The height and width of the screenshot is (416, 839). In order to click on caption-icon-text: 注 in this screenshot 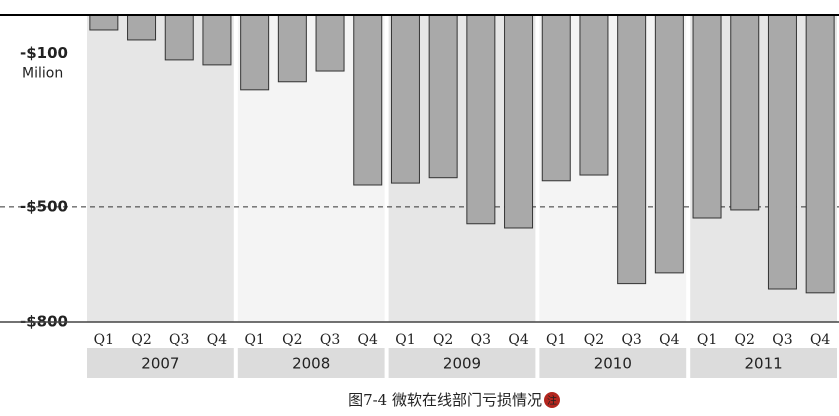, I will do `click(552, 400)`.